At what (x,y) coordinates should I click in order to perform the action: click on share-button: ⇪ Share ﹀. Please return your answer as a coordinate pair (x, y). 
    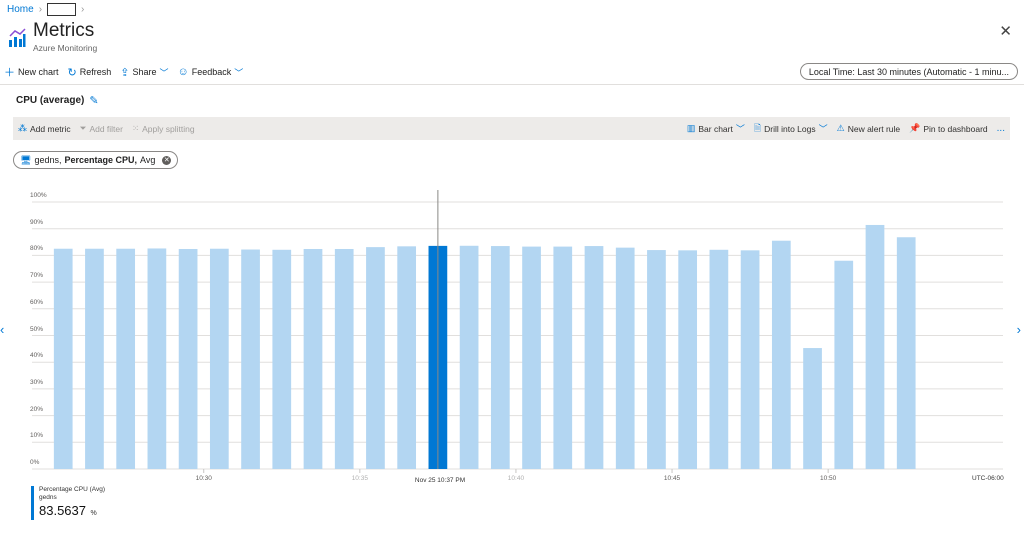
    Looking at the image, I should click on (144, 72).